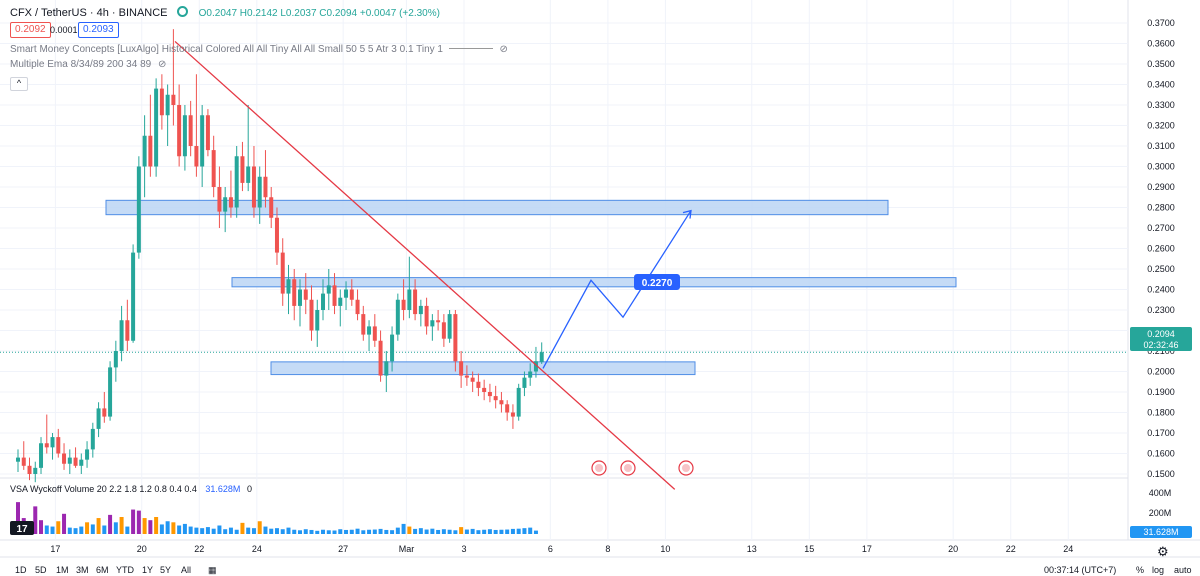 This screenshot has height=576, width=1200. Describe the element at coordinates (607, 549) in the screenshot. I see `time-tick-label: 8` at that location.